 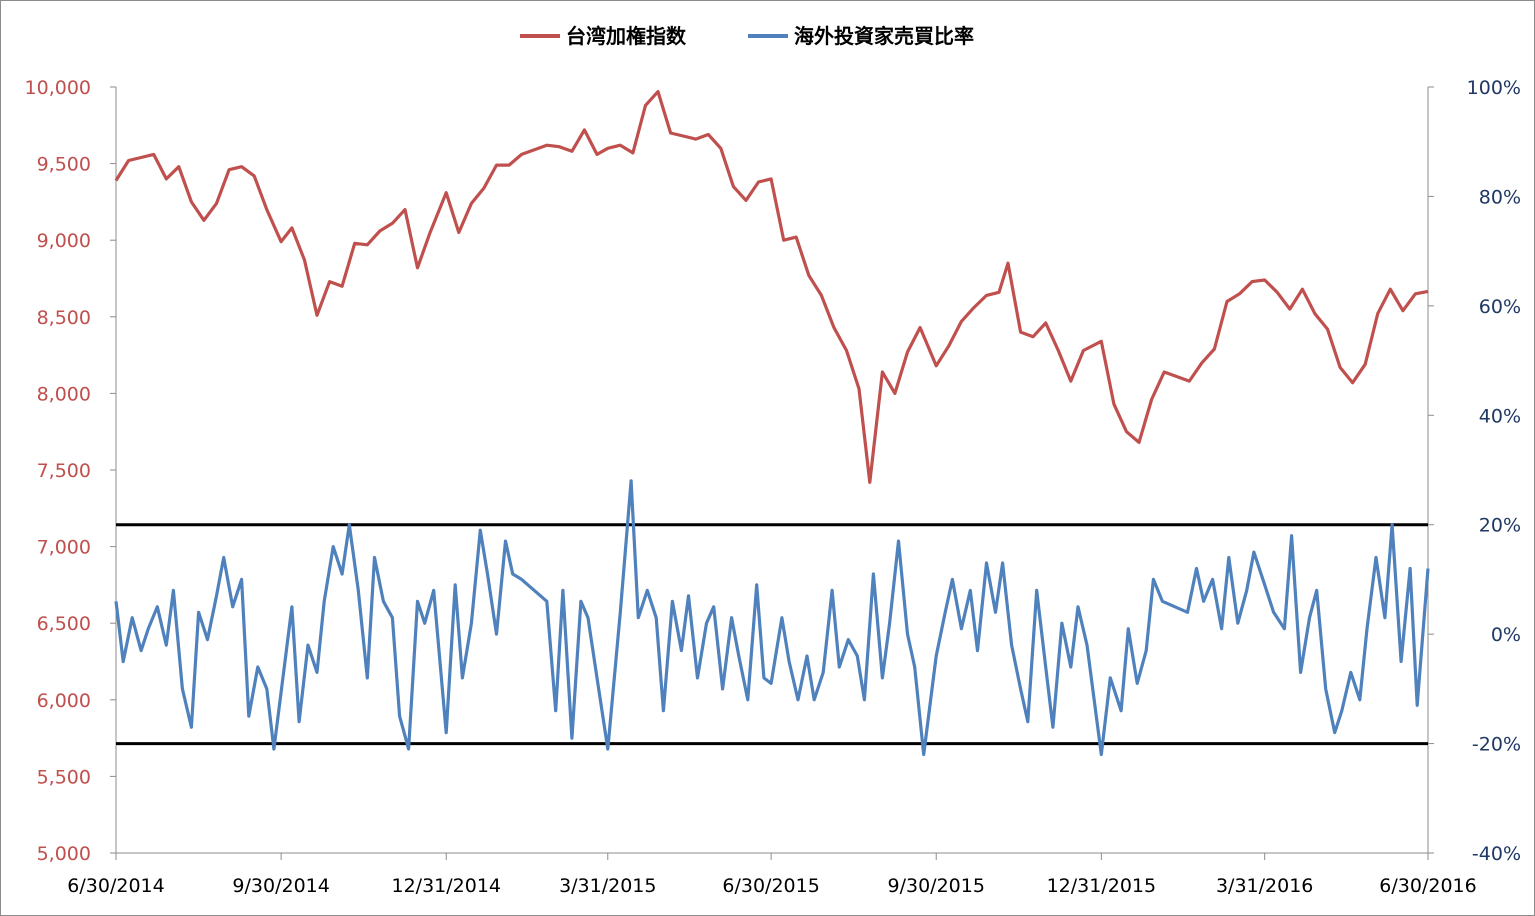 I want to click on y-right-tick-label: -40%, so click(x=1496, y=854).